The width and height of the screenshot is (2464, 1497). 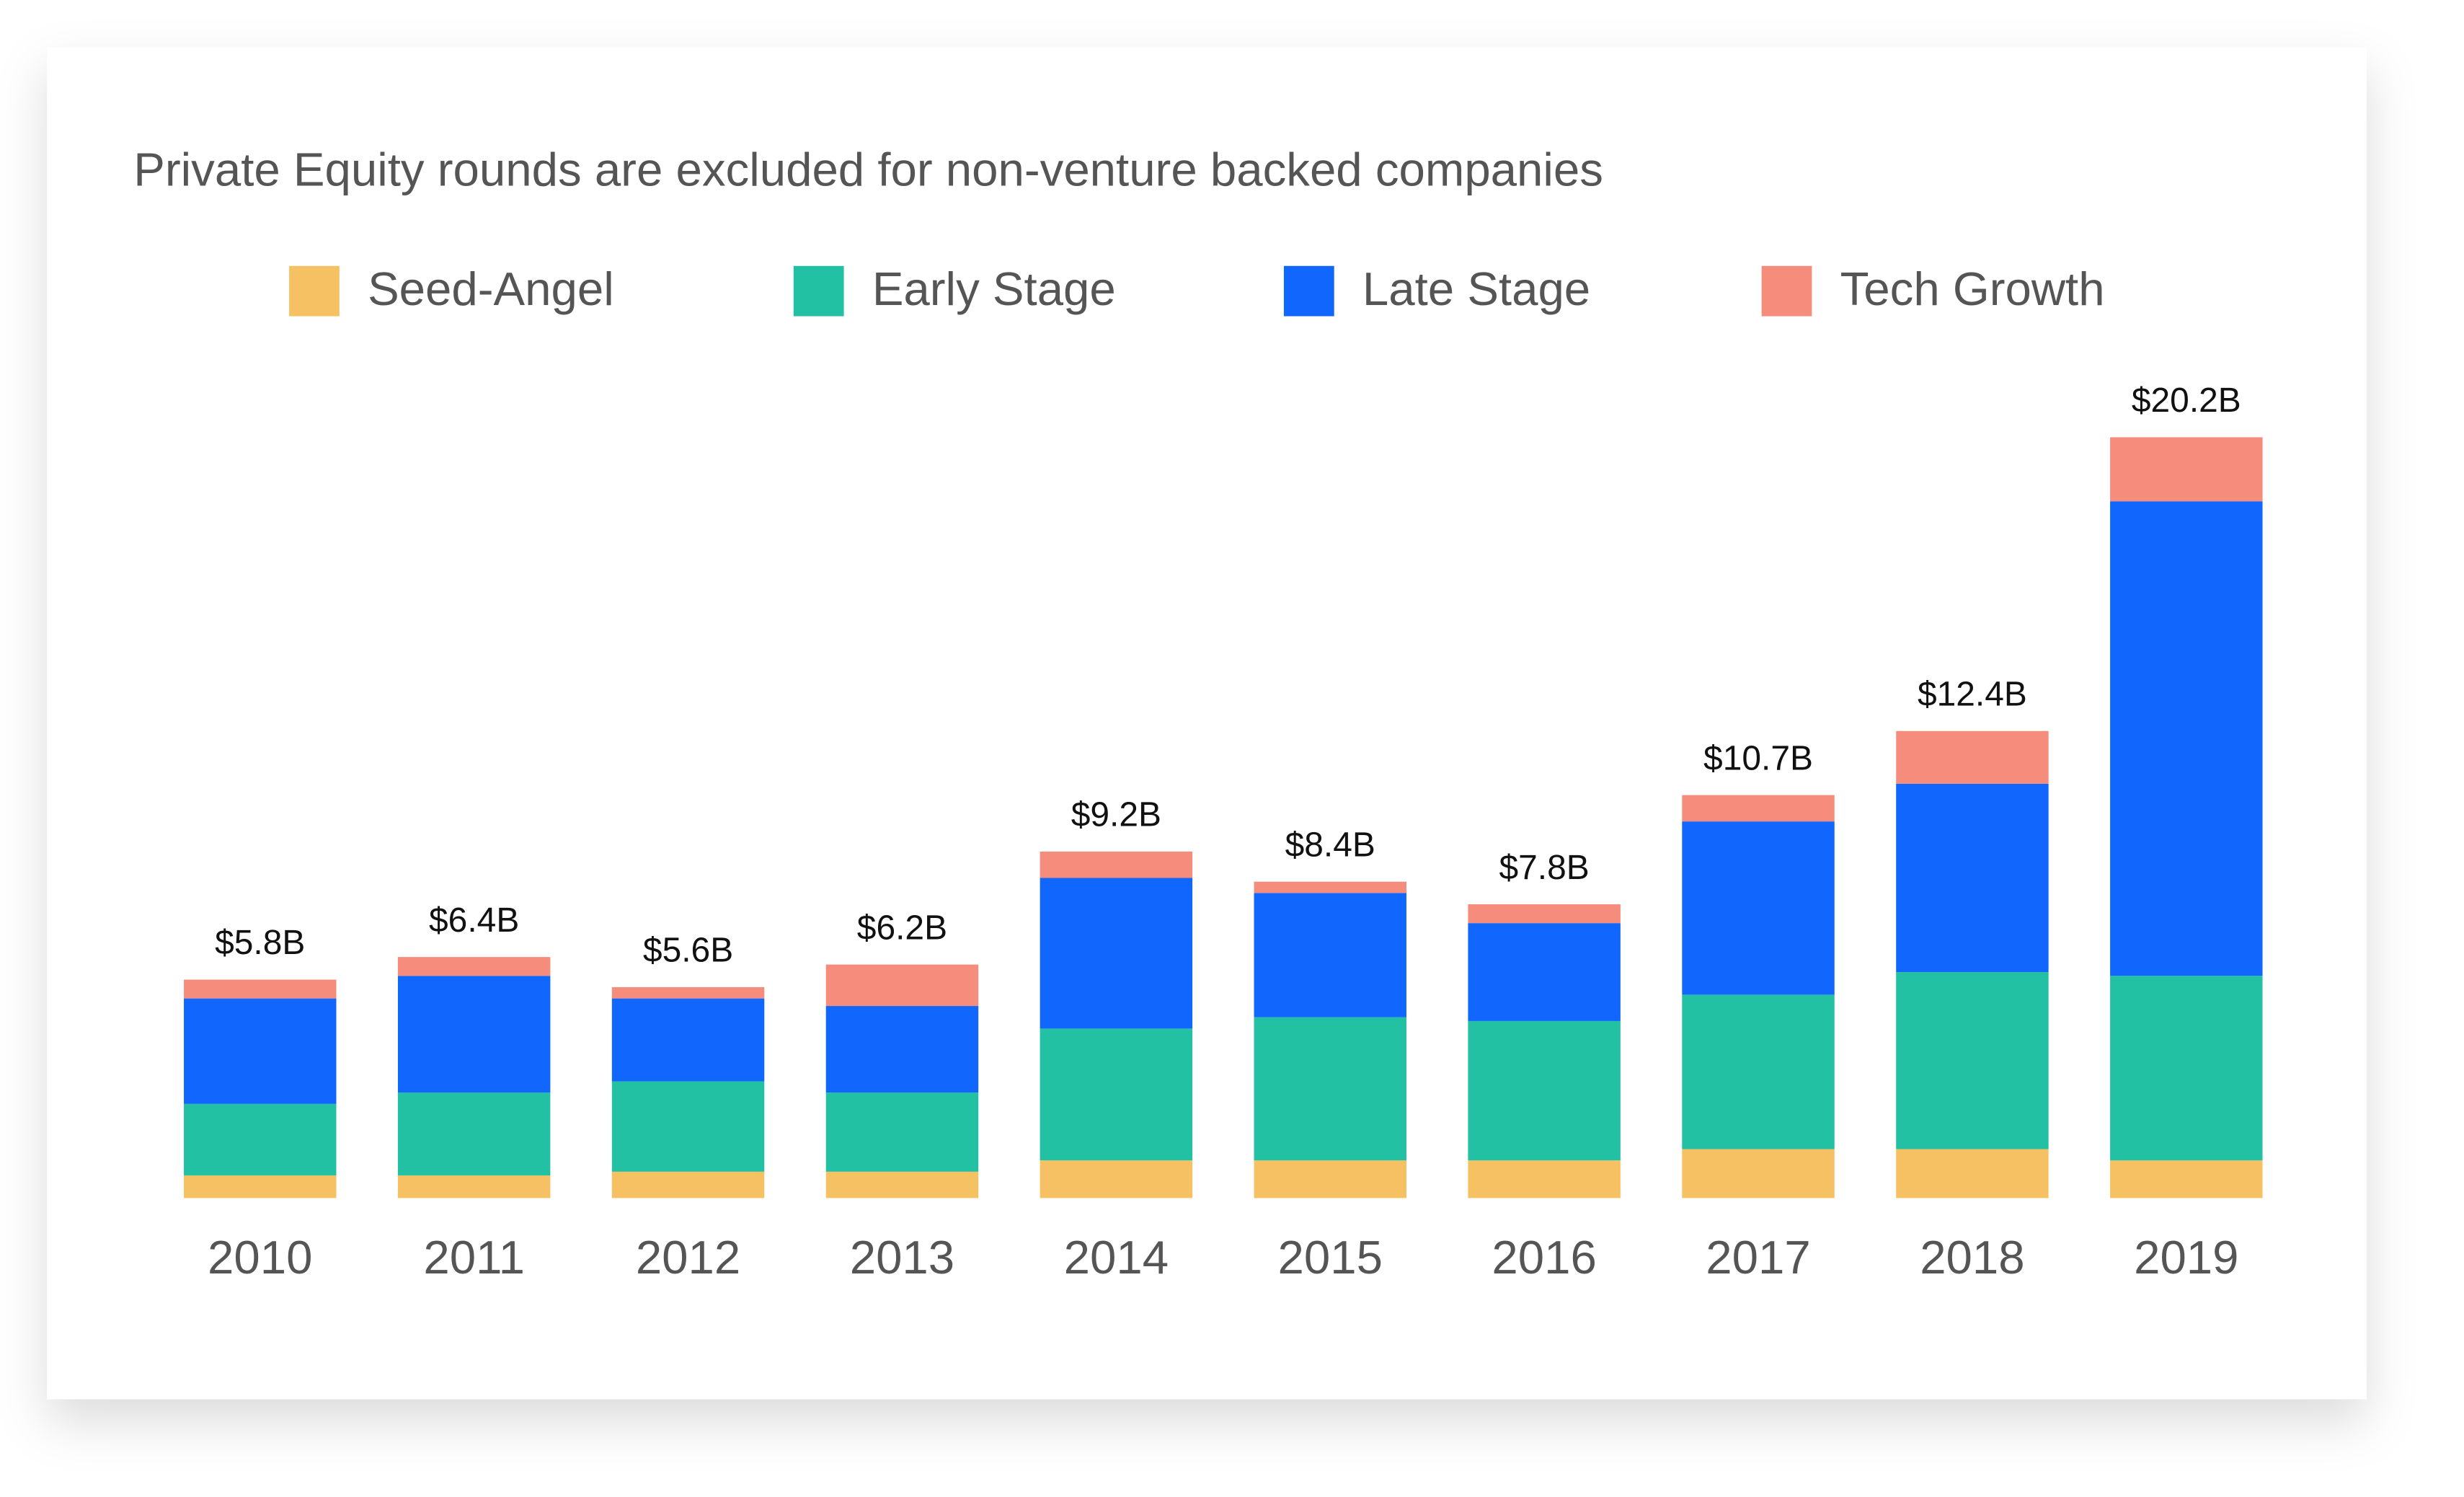 I want to click on total-label: $5.6B, so click(x=688, y=951).